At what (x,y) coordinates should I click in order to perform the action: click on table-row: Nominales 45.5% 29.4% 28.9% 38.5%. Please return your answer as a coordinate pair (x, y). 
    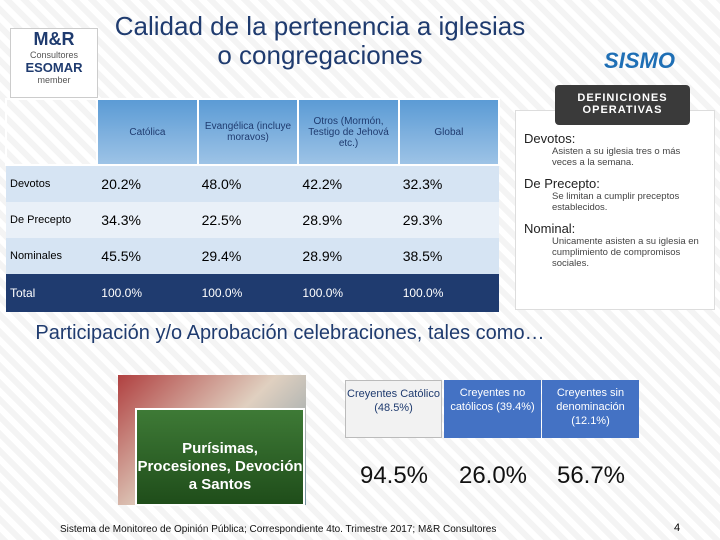
    Looking at the image, I should click on (252, 256).